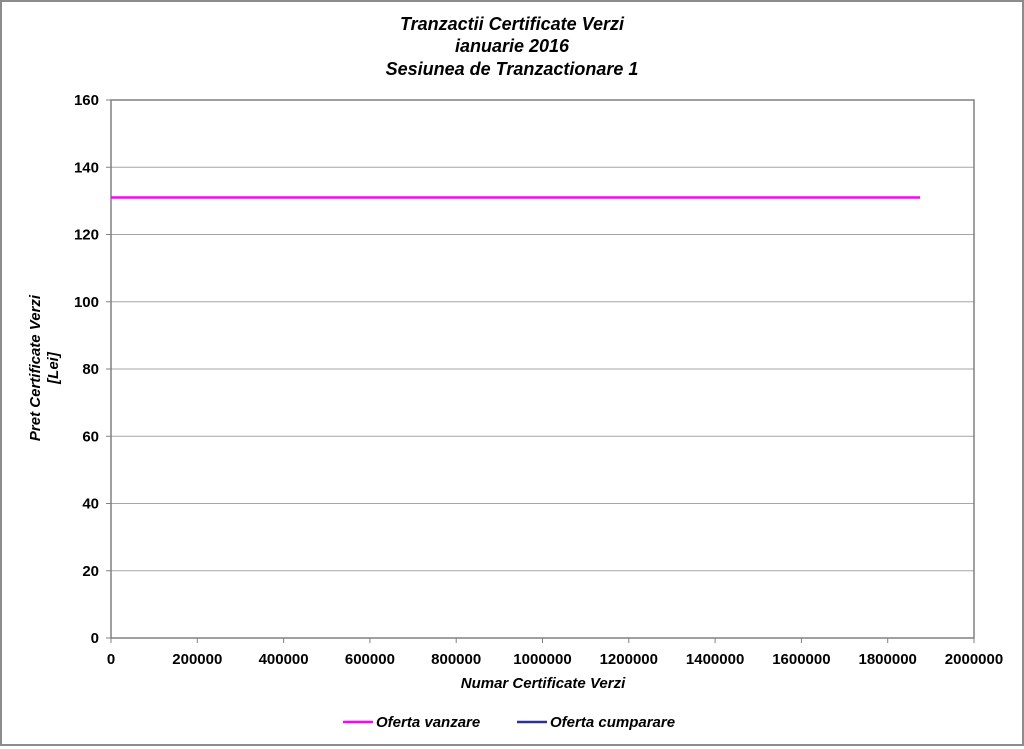  What do you see at coordinates (509, 722) in the screenshot?
I see `legend: Oferta vanzare Oferta cumparare` at bounding box center [509, 722].